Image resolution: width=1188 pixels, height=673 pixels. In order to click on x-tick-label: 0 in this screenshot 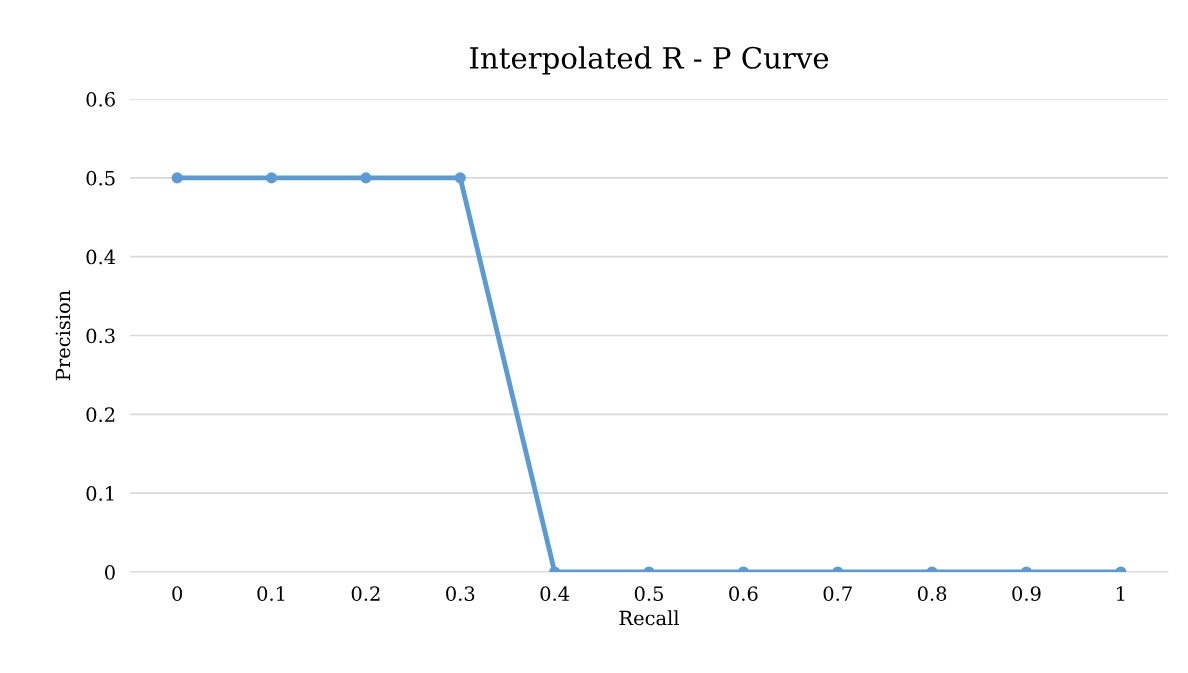, I will do `click(177, 593)`.